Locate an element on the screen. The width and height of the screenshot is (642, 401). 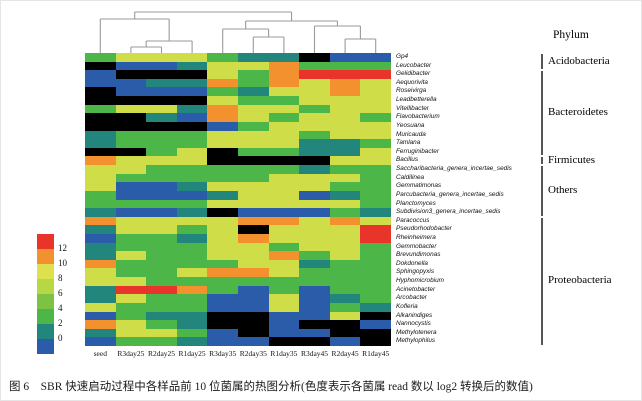
row-label: Arcobacter is located at coordinates (411, 298).